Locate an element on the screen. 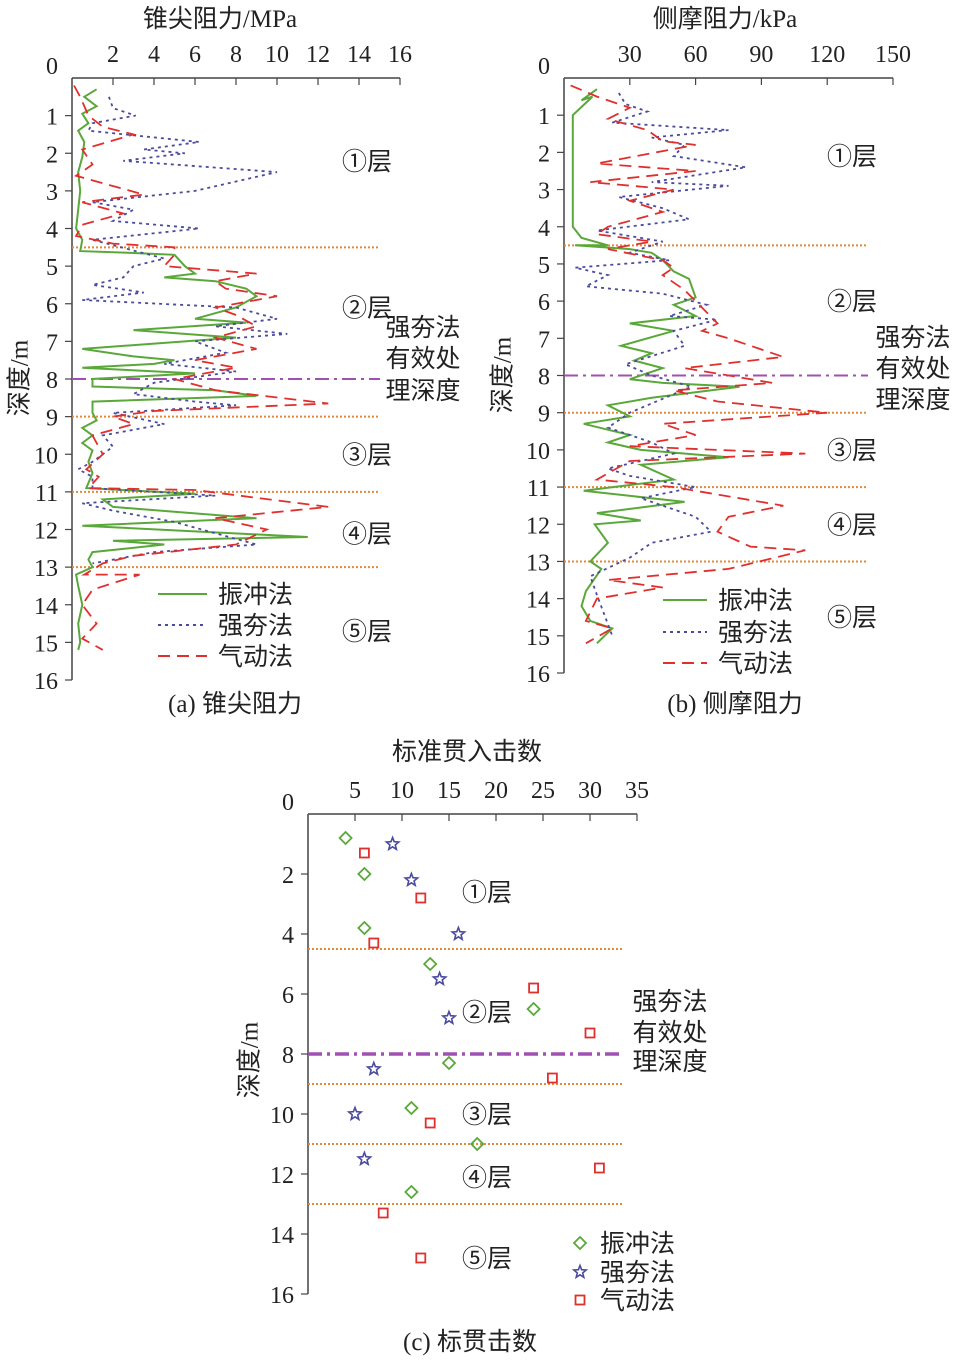 The image size is (958, 1363). x-tick-label: 120 is located at coordinates (827, 55).